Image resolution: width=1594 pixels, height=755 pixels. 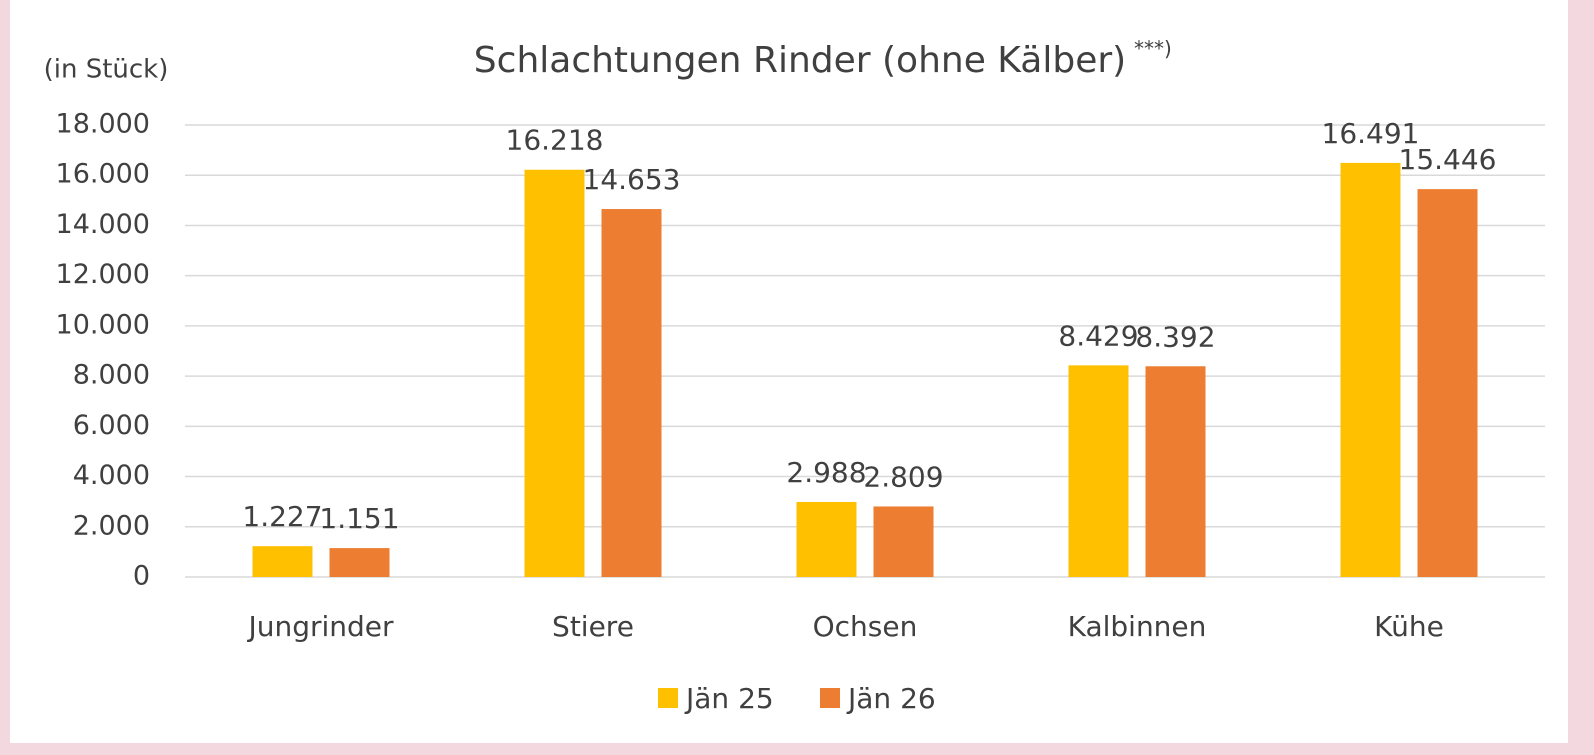 I want to click on y-tick-label: 4.000, so click(x=111, y=475).